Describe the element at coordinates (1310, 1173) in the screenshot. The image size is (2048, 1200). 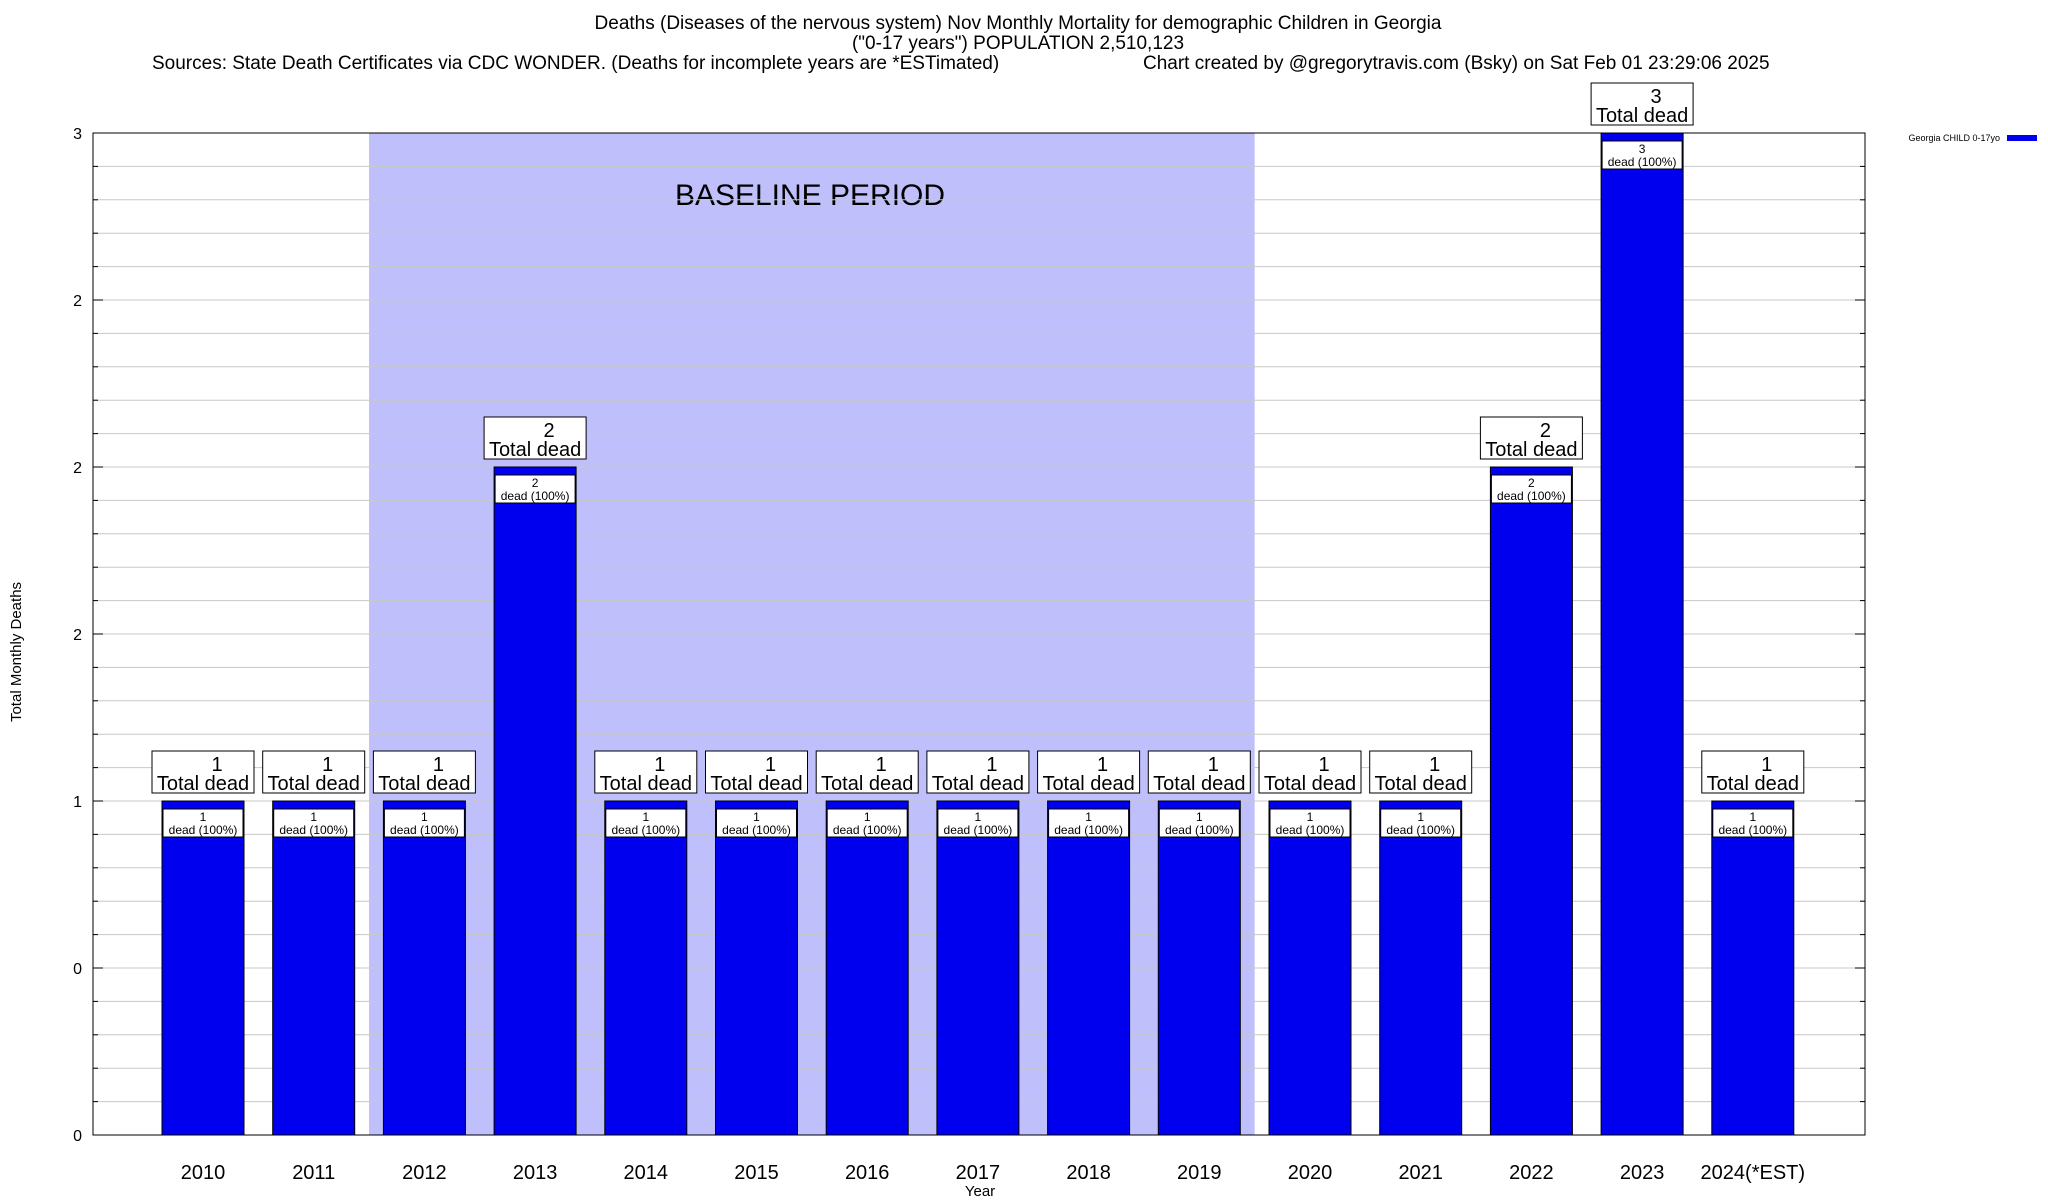
I see `x-tick-label: 2020` at that location.